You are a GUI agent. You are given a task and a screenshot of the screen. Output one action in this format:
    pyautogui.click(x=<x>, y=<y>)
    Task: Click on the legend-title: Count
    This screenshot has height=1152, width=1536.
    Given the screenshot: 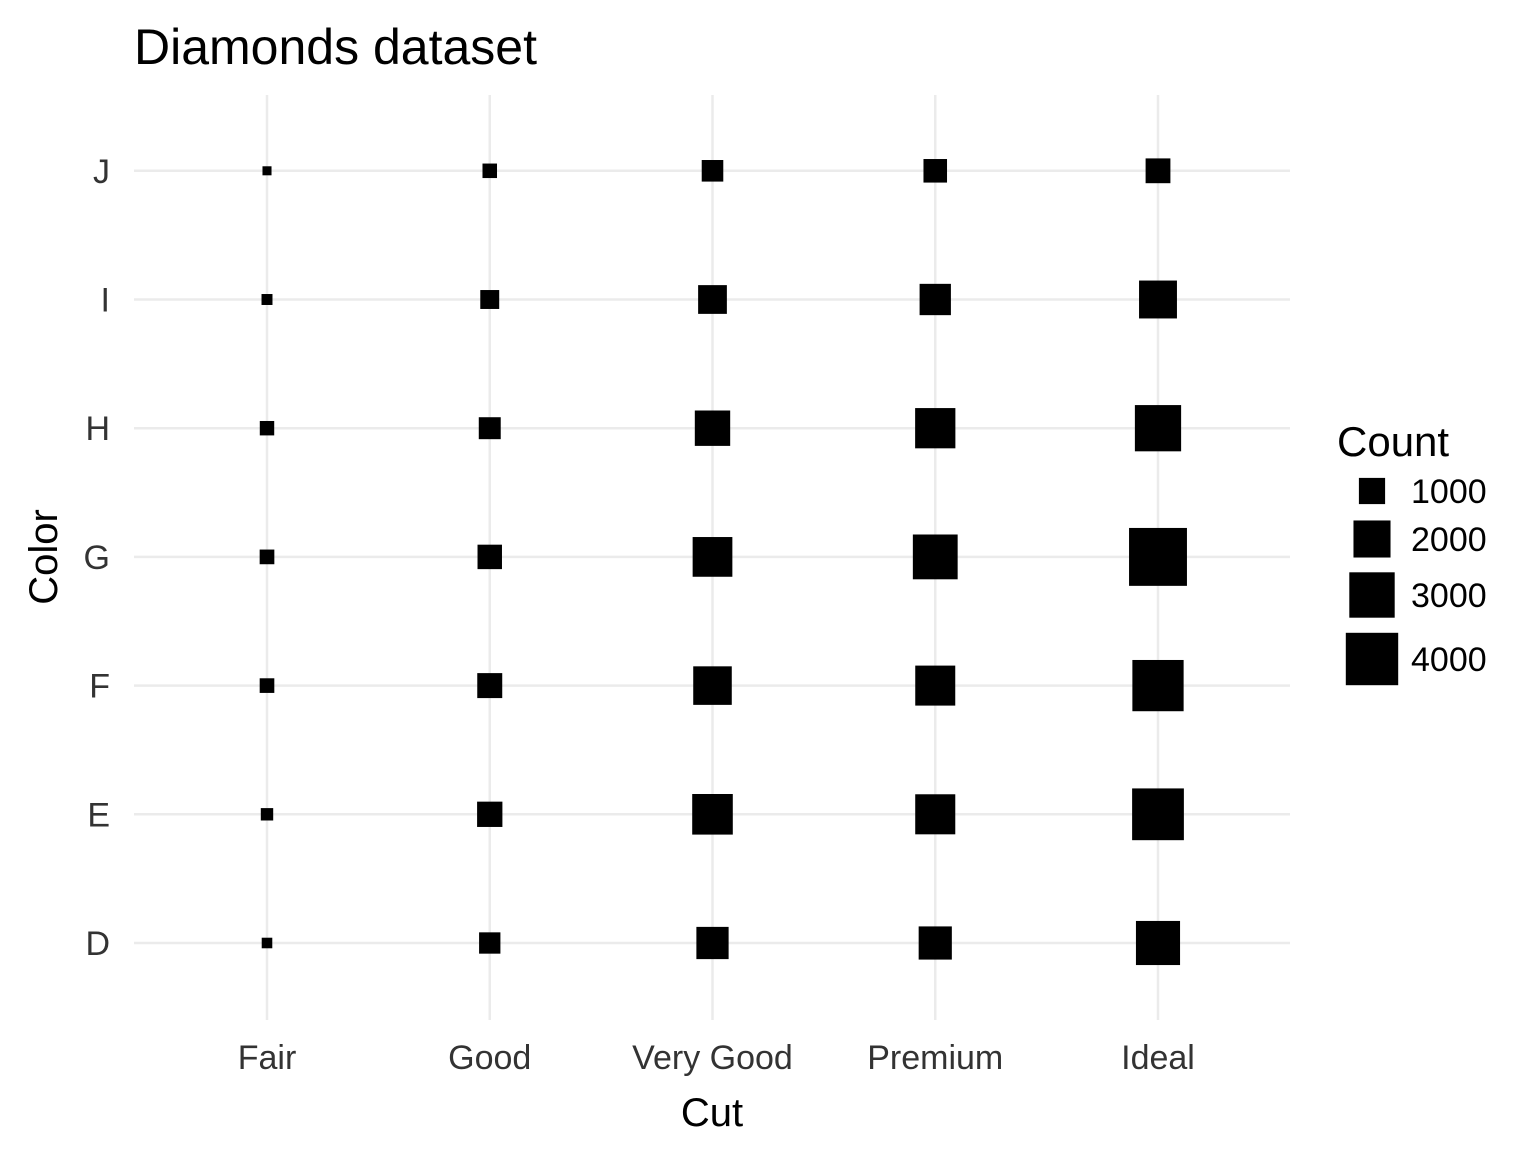 What is the action you would take?
    pyautogui.click(x=1393, y=441)
    